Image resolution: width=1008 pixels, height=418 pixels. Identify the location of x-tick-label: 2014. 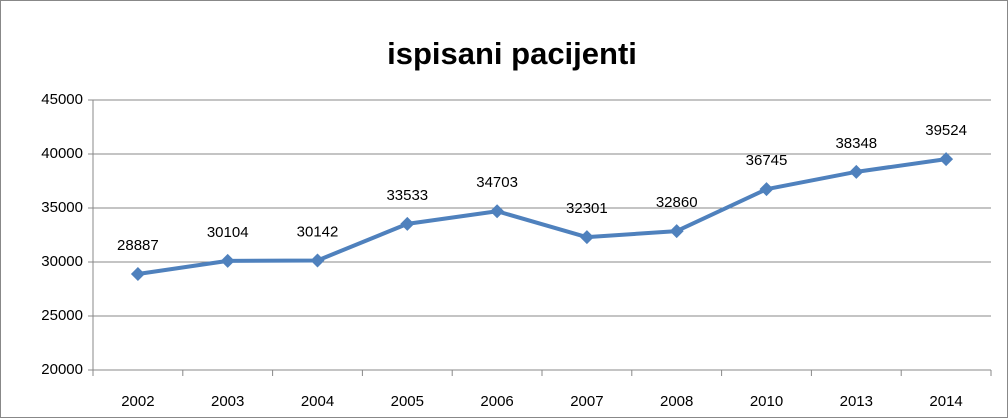
(945, 401).